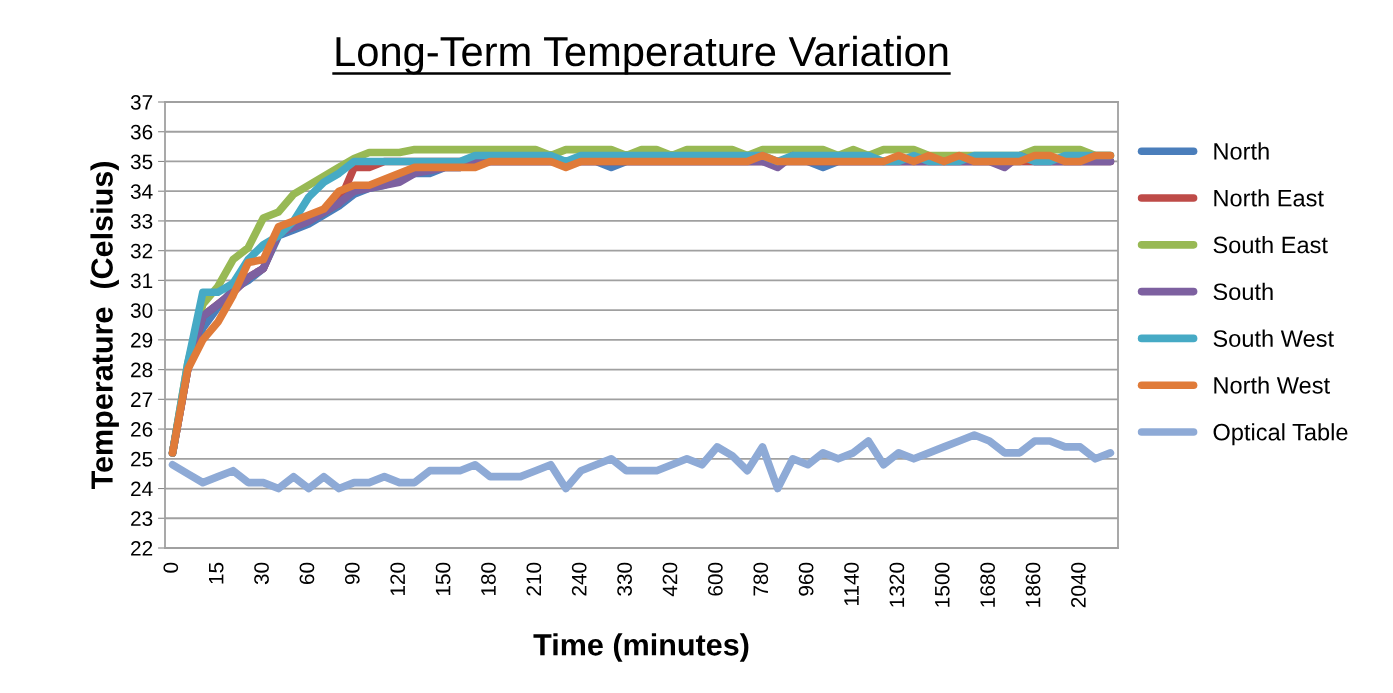  Describe the element at coordinates (1243, 291) in the screenshot. I see `legend-label: South` at that location.